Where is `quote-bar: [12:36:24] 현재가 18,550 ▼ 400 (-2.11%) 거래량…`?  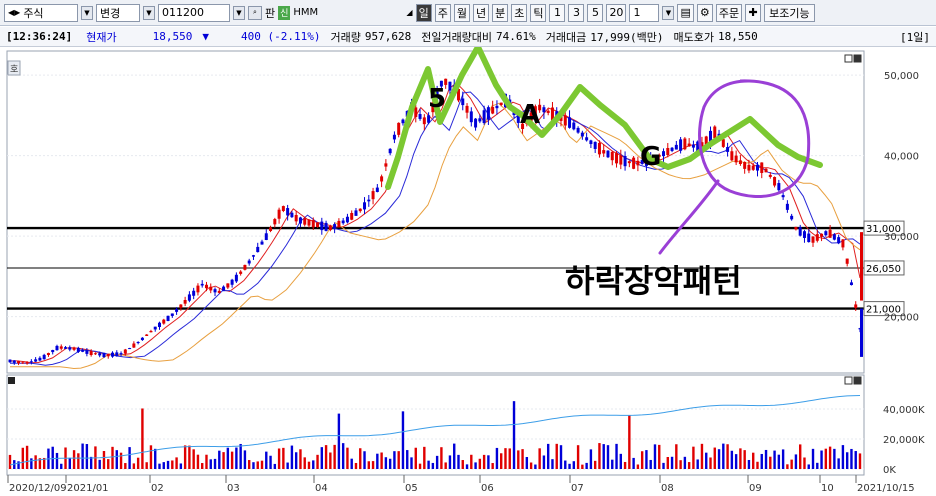
quote-bar: [12:36:24] 현재가 18,550 ▼ 400 (-2.11%) 거래량… is located at coordinates (468, 37).